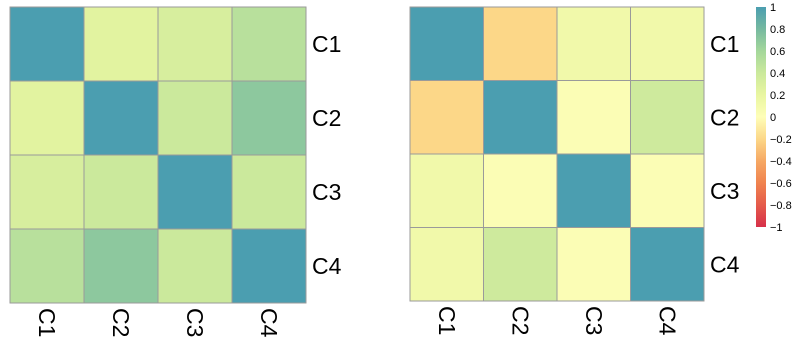 This screenshot has width=799, height=347. What do you see at coordinates (781, 206) in the screenshot?
I see `legend-tick-label: −0.8` at bounding box center [781, 206].